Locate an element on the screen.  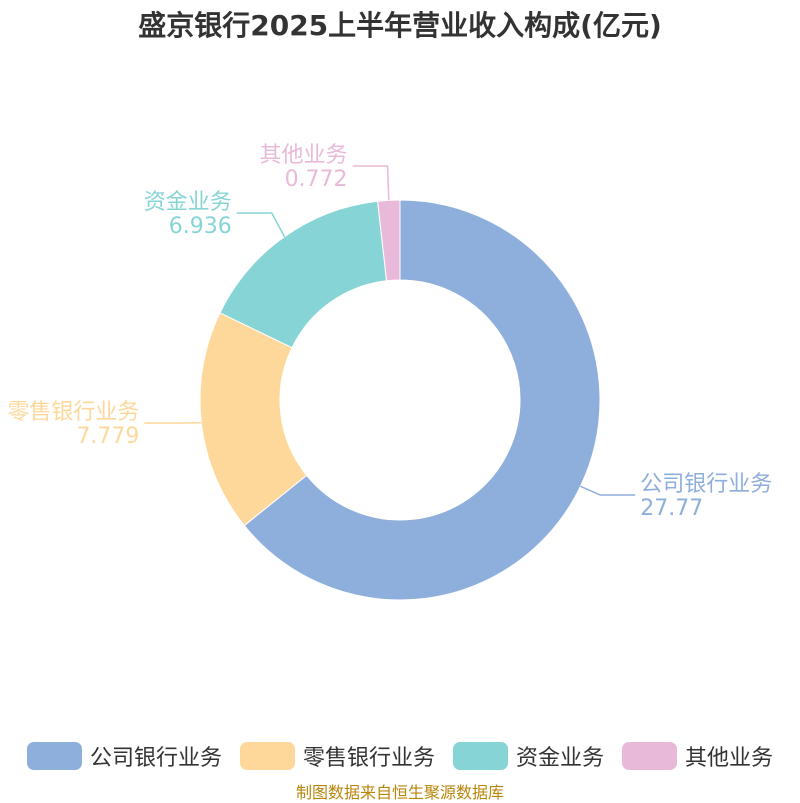
legend-swatch-other is located at coordinates (649, 756).